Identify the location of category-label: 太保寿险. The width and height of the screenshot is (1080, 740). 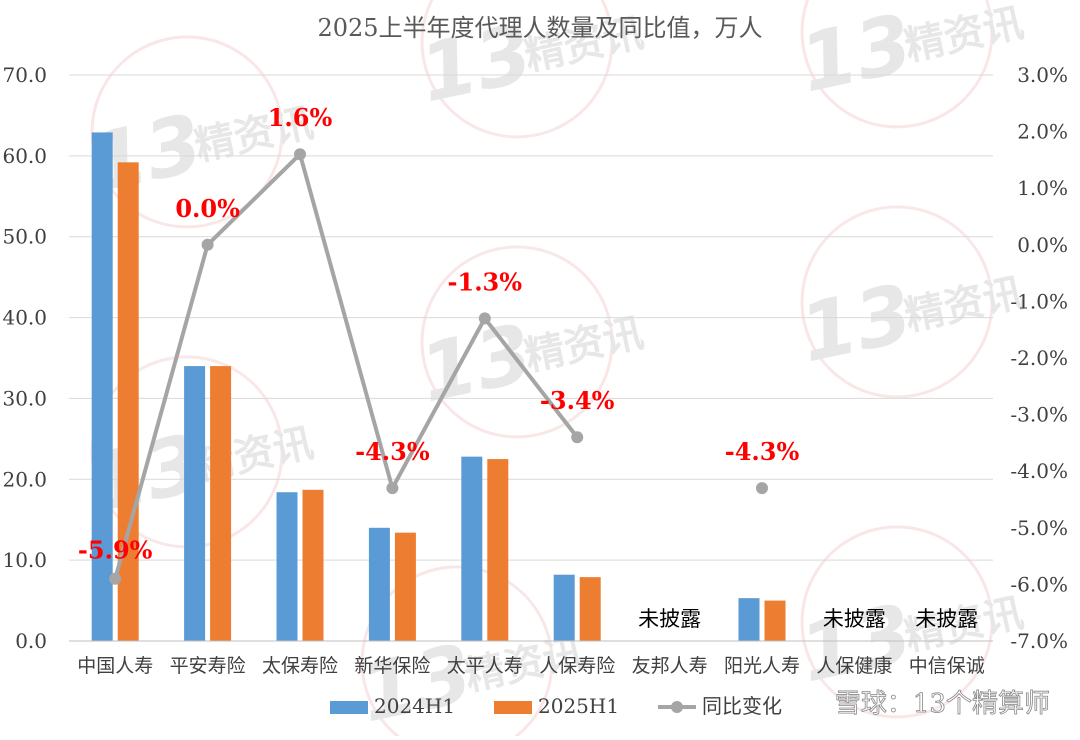
(300, 666).